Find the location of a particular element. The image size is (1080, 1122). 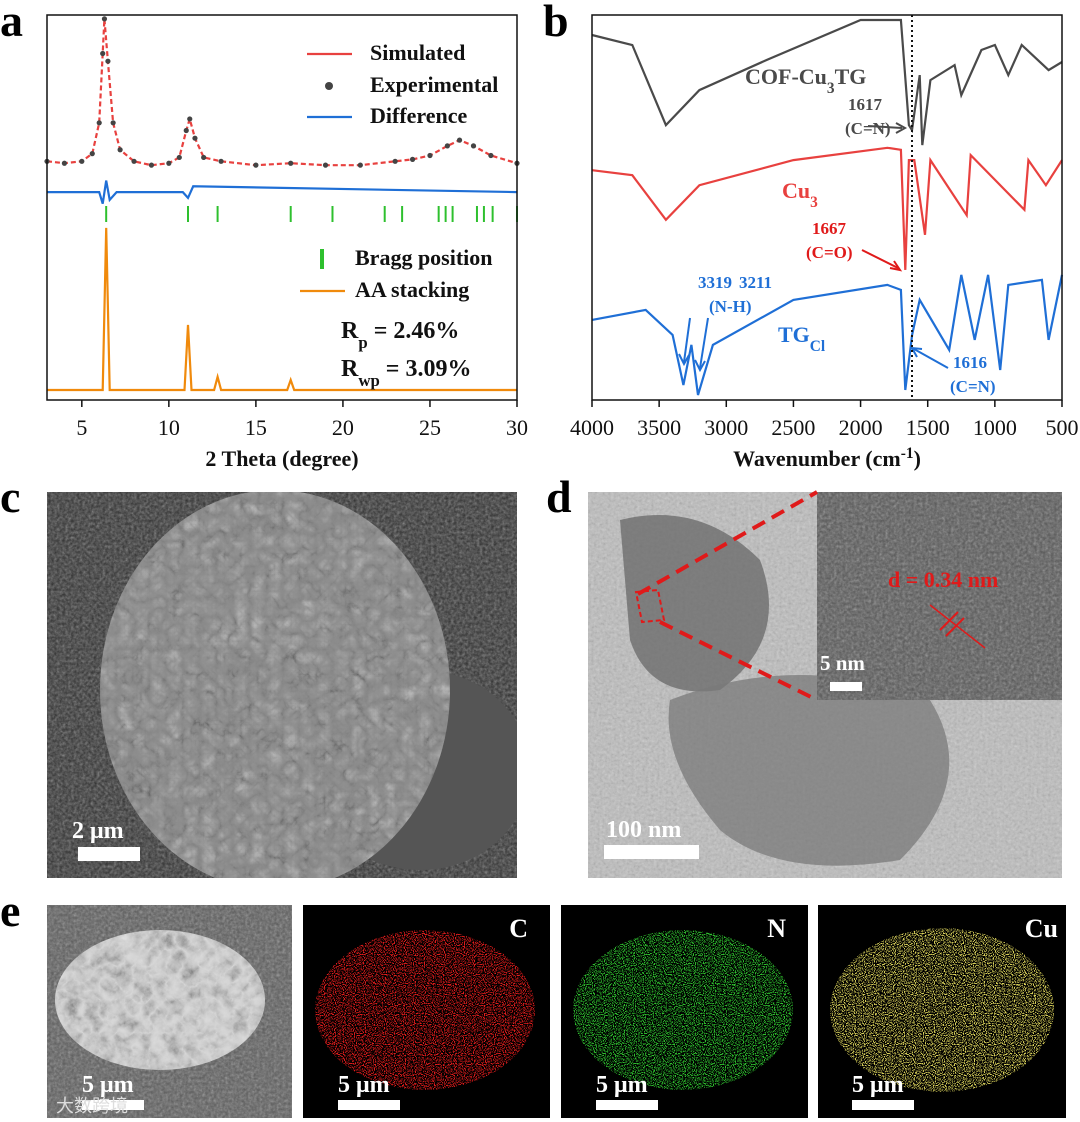

scale-label: 100 nm is located at coordinates (643, 830).